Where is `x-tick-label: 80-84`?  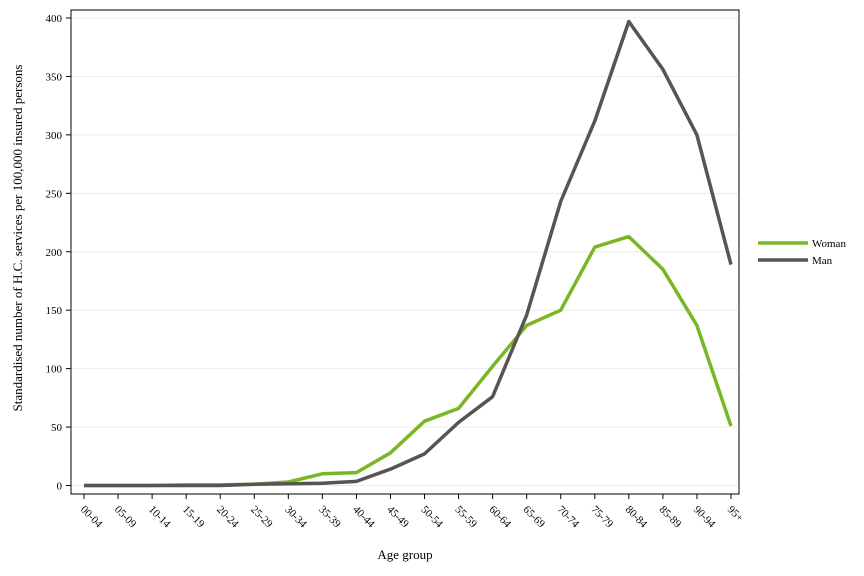 x-tick-label: 80-84 is located at coordinates (636, 517).